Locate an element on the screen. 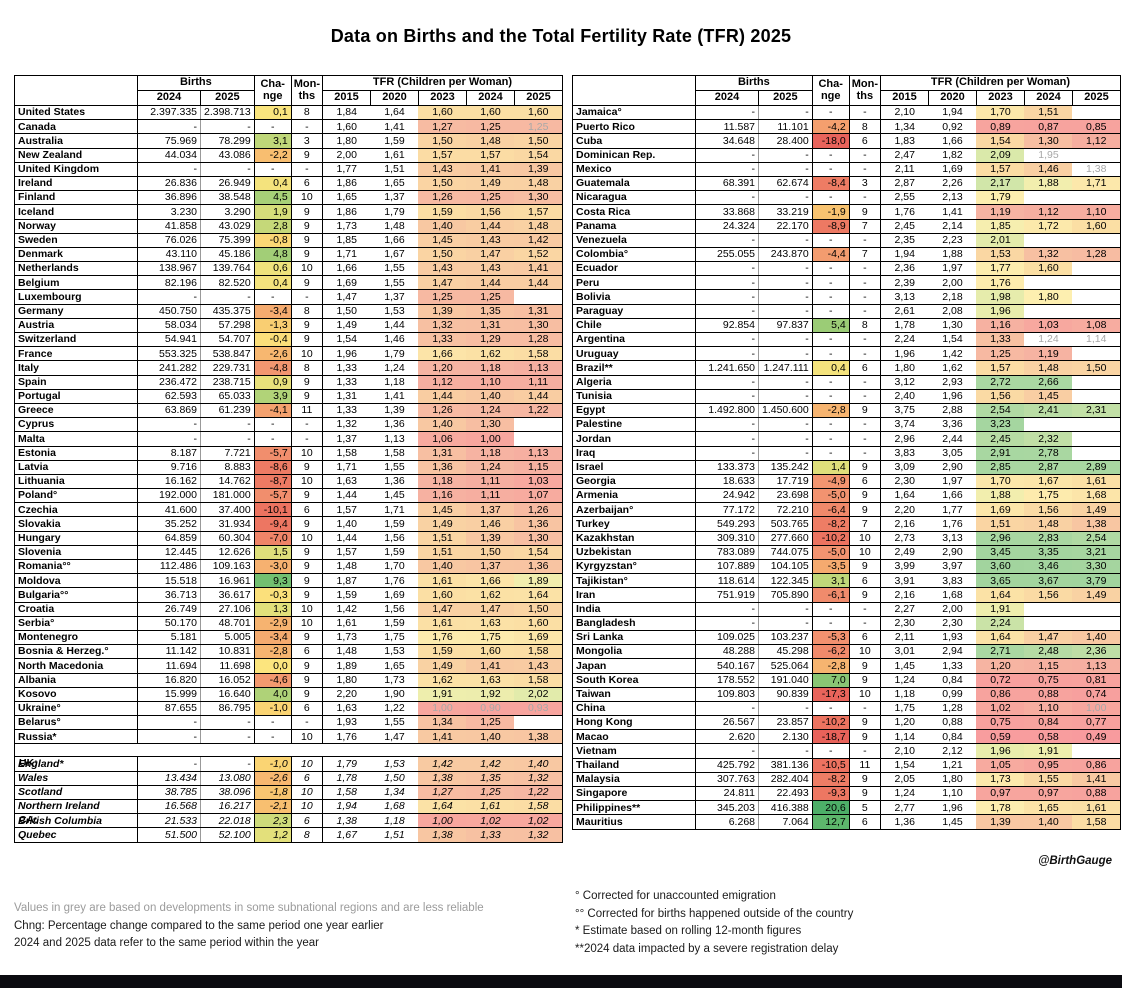  country-cell: Panama is located at coordinates (634, 226).